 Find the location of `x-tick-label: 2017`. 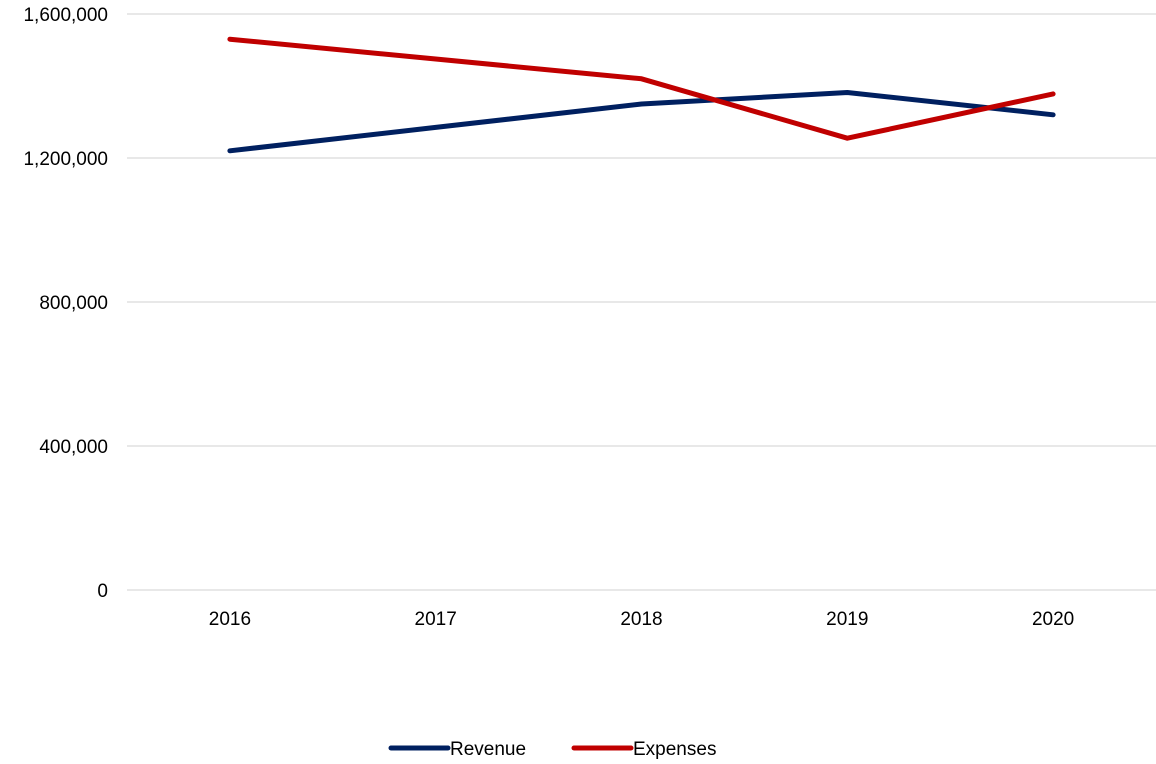

x-tick-label: 2017 is located at coordinates (436, 619).